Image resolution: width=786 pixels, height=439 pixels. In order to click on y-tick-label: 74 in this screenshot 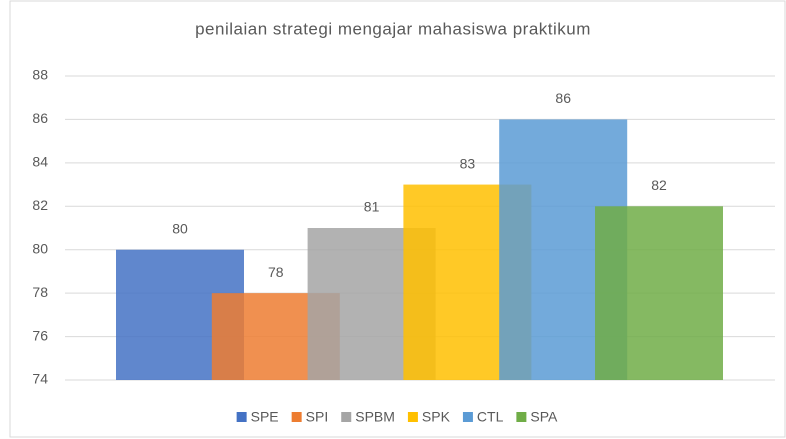, I will do `click(40, 379)`.